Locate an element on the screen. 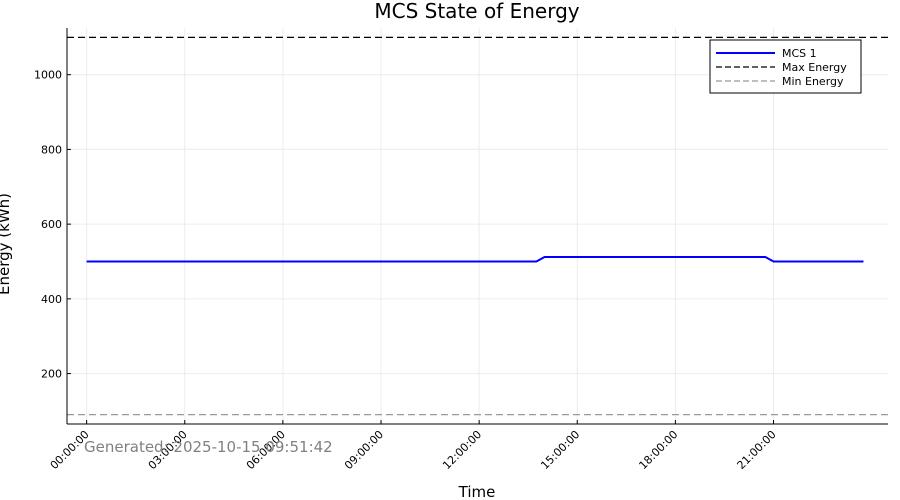 This screenshot has height=500, width=900. y-tick-label-4: 1000 is located at coordinates (48, 75).